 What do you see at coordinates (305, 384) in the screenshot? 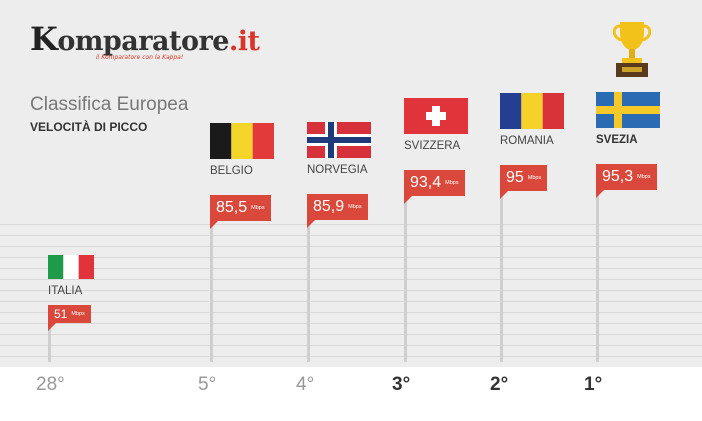
I see `rank-label: 4°` at bounding box center [305, 384].